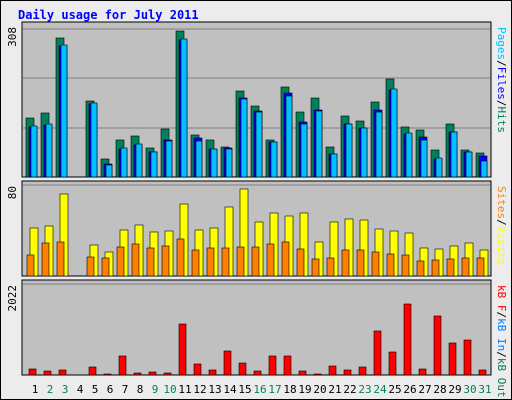 The width and height of the screenshot is (512, 400). Describe the element at coordinates (501, 298) in the screenshot. I see `legend-item-kb: kB F` at that location.